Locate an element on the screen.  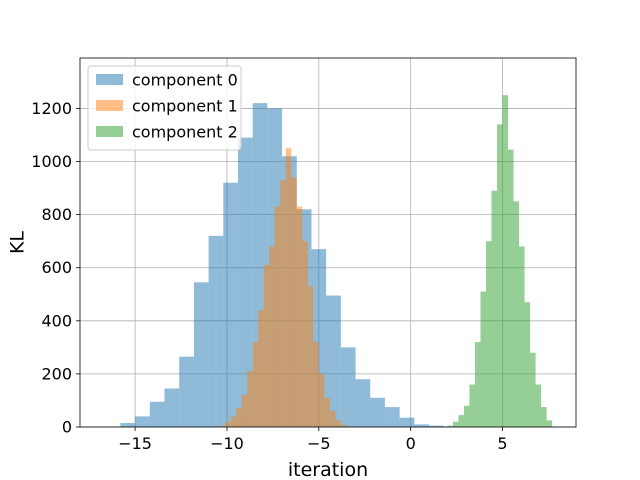
legend: component 0 component 1 component 2 is located at coordinates (164, 108).